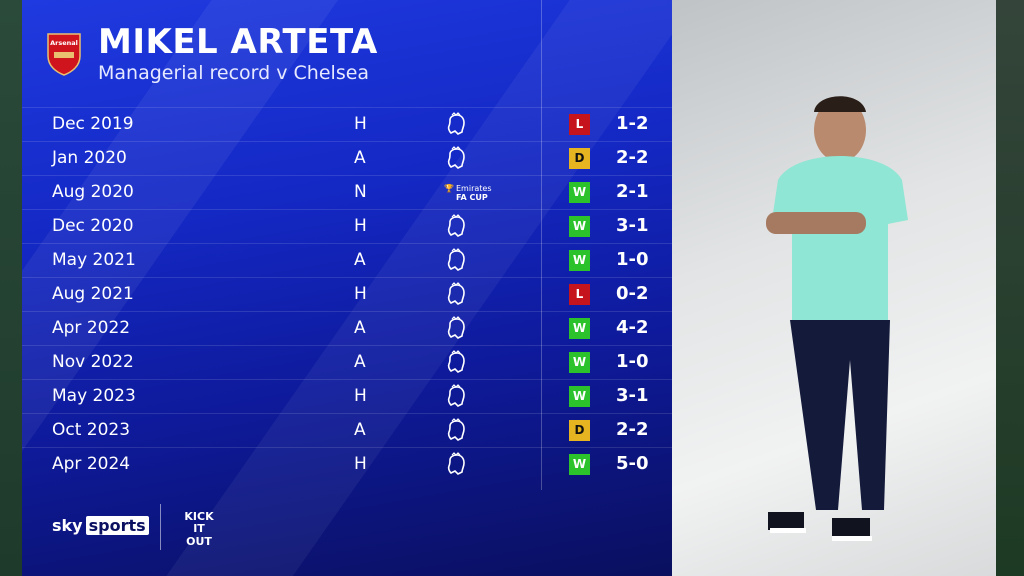 The height and width of the screenshot is (576, 1024). What do you see at coordinates (238, 42) in the screenshot?
I see `page-title: MIKEL ARTETA` at bounding box center [238, 42].